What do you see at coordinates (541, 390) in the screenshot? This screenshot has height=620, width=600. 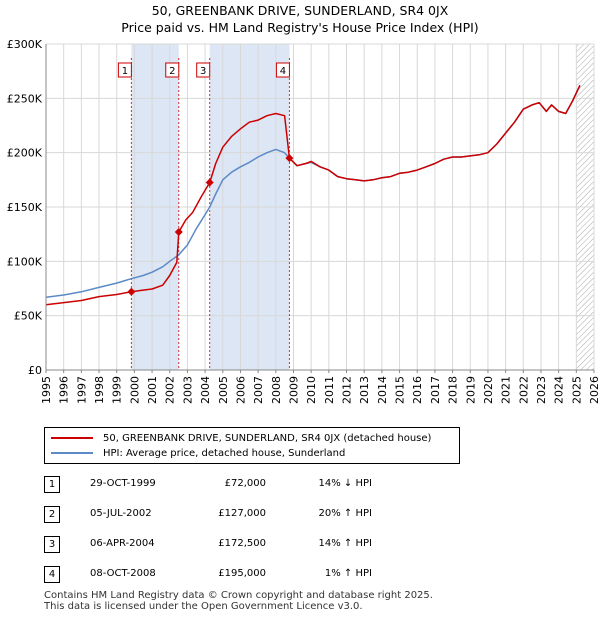 I see `x-tick-label: 2023` at bounding box center [541, 390].